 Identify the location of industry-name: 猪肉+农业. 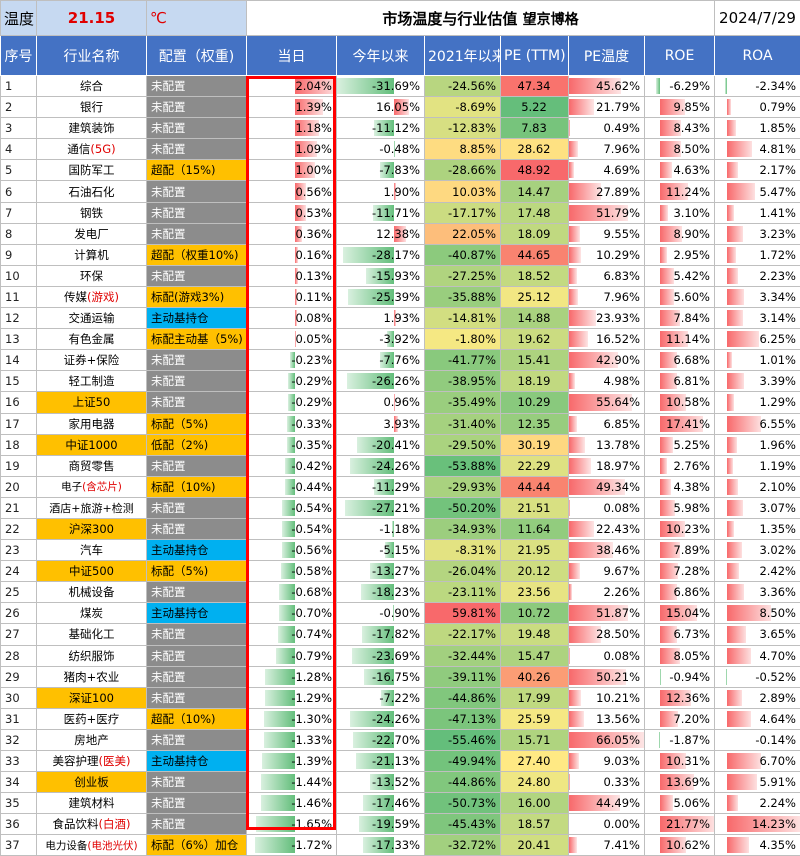
(92, 676).